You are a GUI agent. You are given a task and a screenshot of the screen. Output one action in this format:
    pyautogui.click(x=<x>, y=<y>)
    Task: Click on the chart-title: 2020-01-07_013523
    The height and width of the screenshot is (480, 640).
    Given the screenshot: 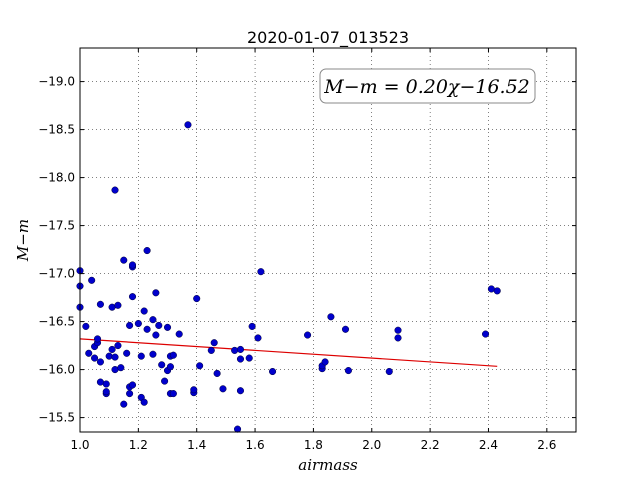 What is the action you would take?
    pyautogui.click(x=328, y=38)
    